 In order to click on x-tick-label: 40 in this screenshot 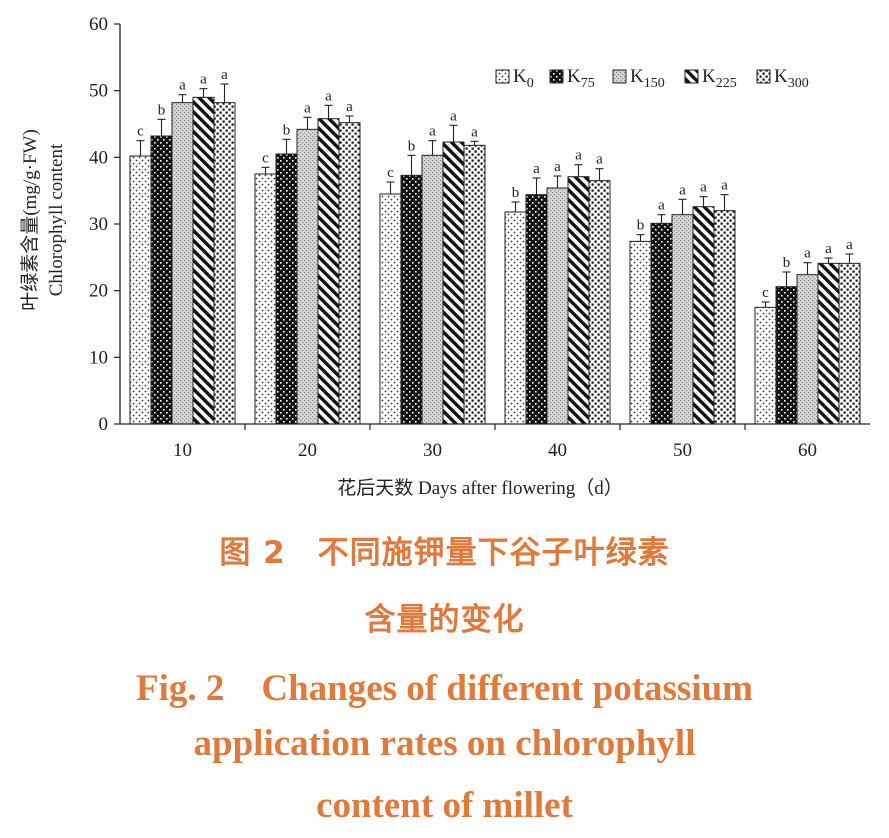, I will do `click(557, 450)`.